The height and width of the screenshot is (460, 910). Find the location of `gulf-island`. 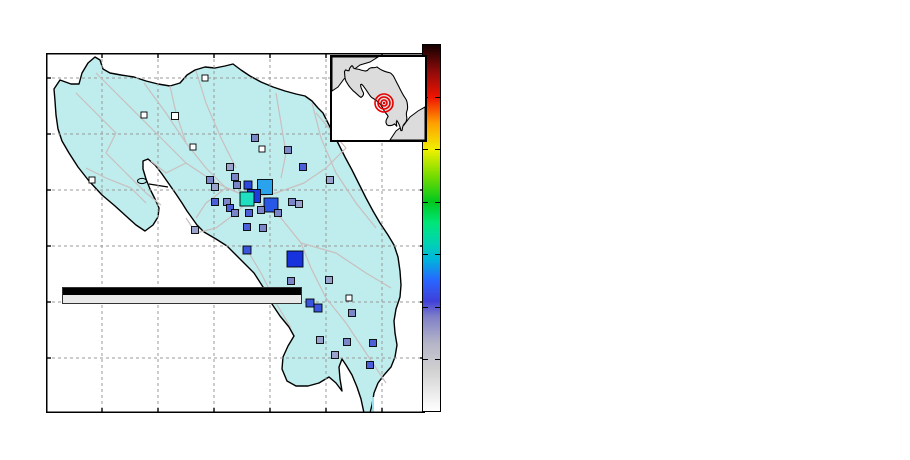

gulf-island is located at coordinates (142, 181).